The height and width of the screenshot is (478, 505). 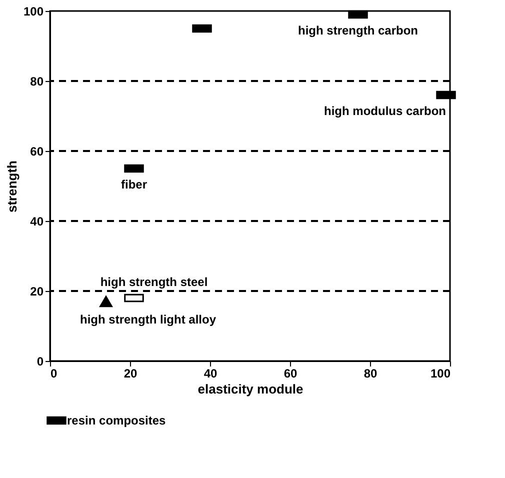 What do you see at coordinates (40, 361) in the screenshot?
I see `y-tick-label: 0` at bounding box center [40, 361].